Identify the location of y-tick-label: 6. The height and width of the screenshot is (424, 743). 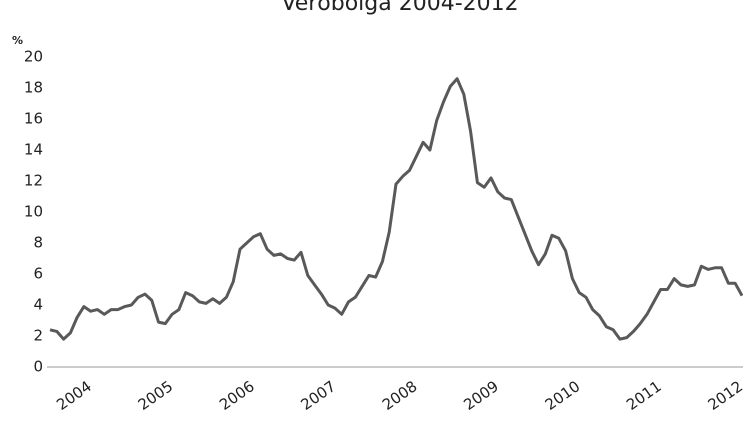
(38, 274).